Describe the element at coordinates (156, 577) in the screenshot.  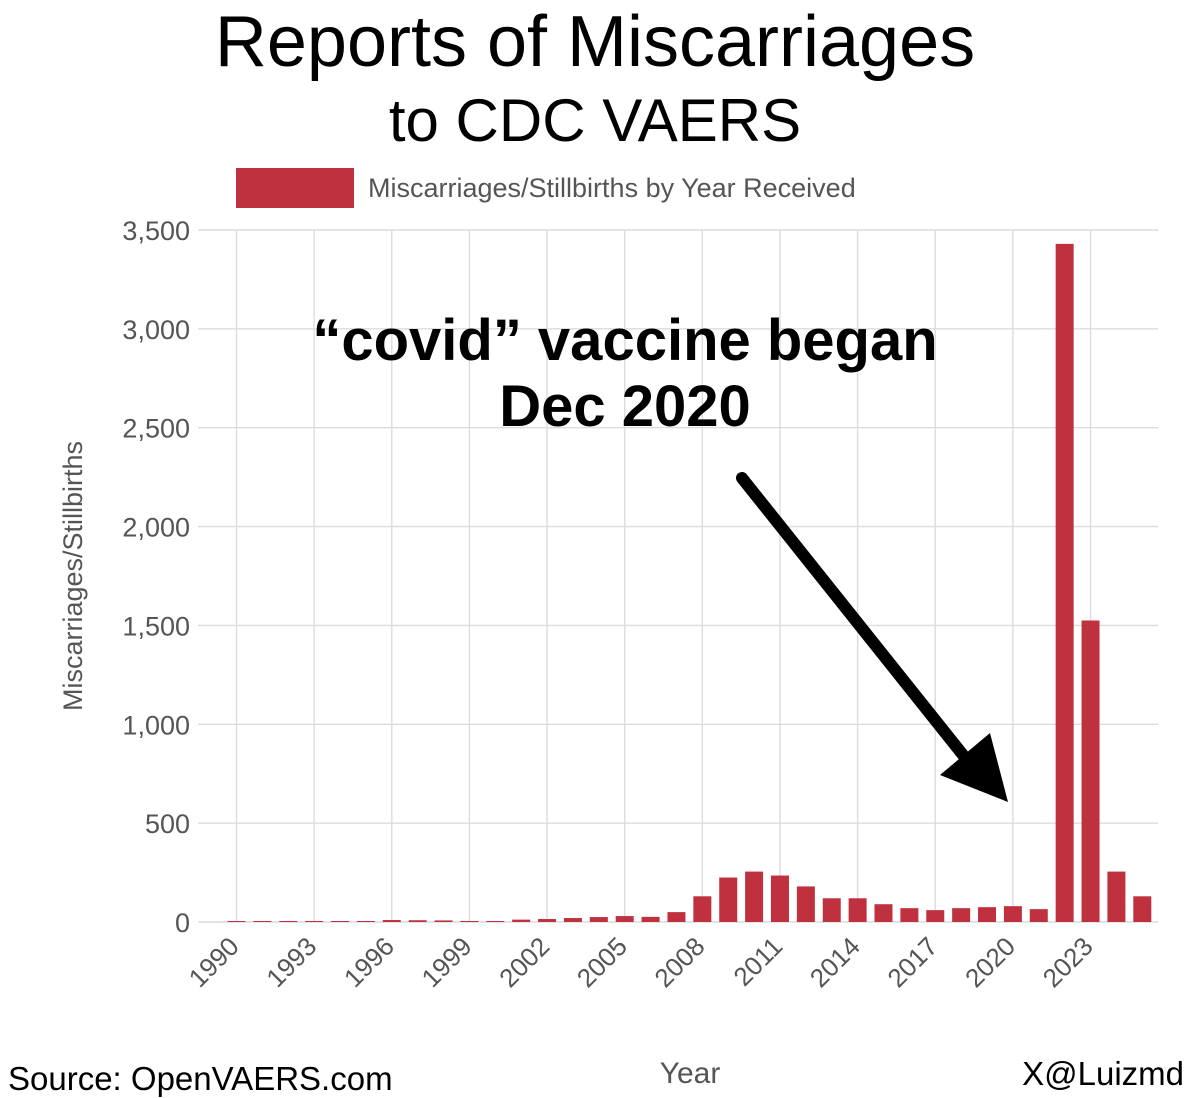
I see `y-axis: 0 500 1,000 1,500 2,000 2,500 3,000 3,500` at that location.